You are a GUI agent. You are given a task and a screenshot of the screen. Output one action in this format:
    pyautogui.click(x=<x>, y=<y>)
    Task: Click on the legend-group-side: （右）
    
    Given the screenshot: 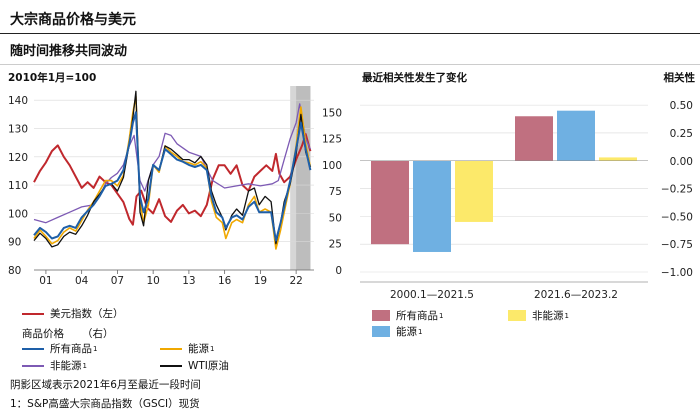 What is the action you would take?
    pyautogui.click(x=98, y=334)
    